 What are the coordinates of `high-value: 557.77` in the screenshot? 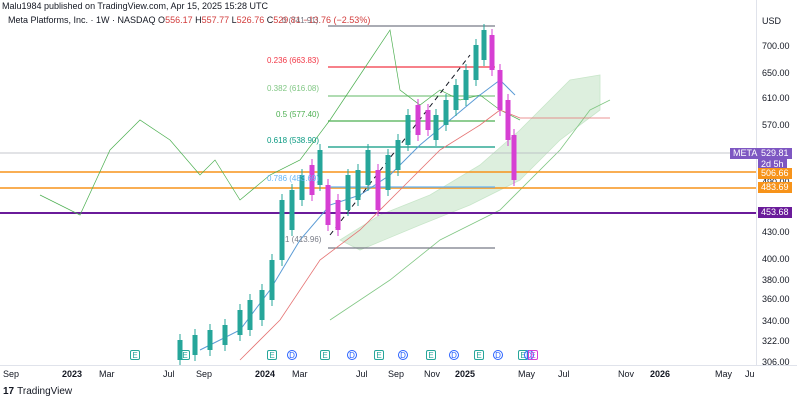 It's located at (215, 20).